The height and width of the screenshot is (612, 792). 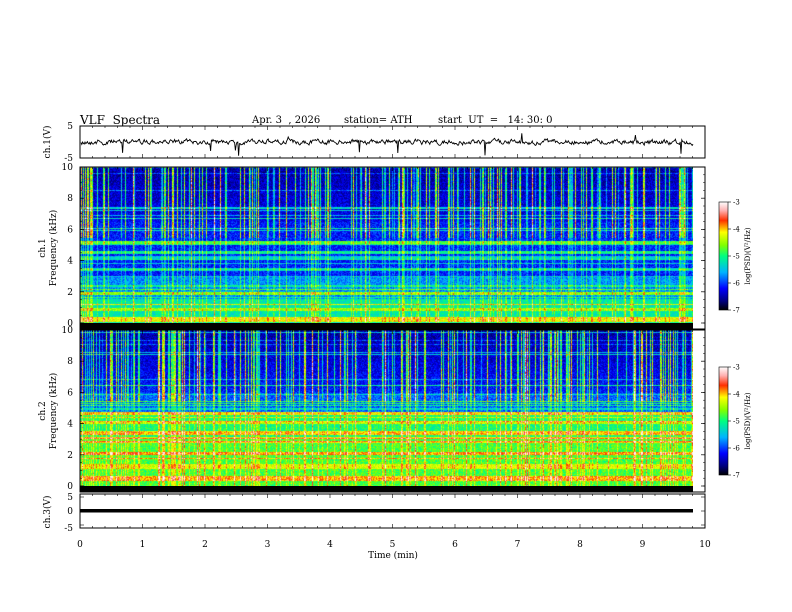 What do you see at coordinates (68, 529) in the screenshot?
I see `ch3-ytick-bottom: -5` at bounding box center [68, 529].